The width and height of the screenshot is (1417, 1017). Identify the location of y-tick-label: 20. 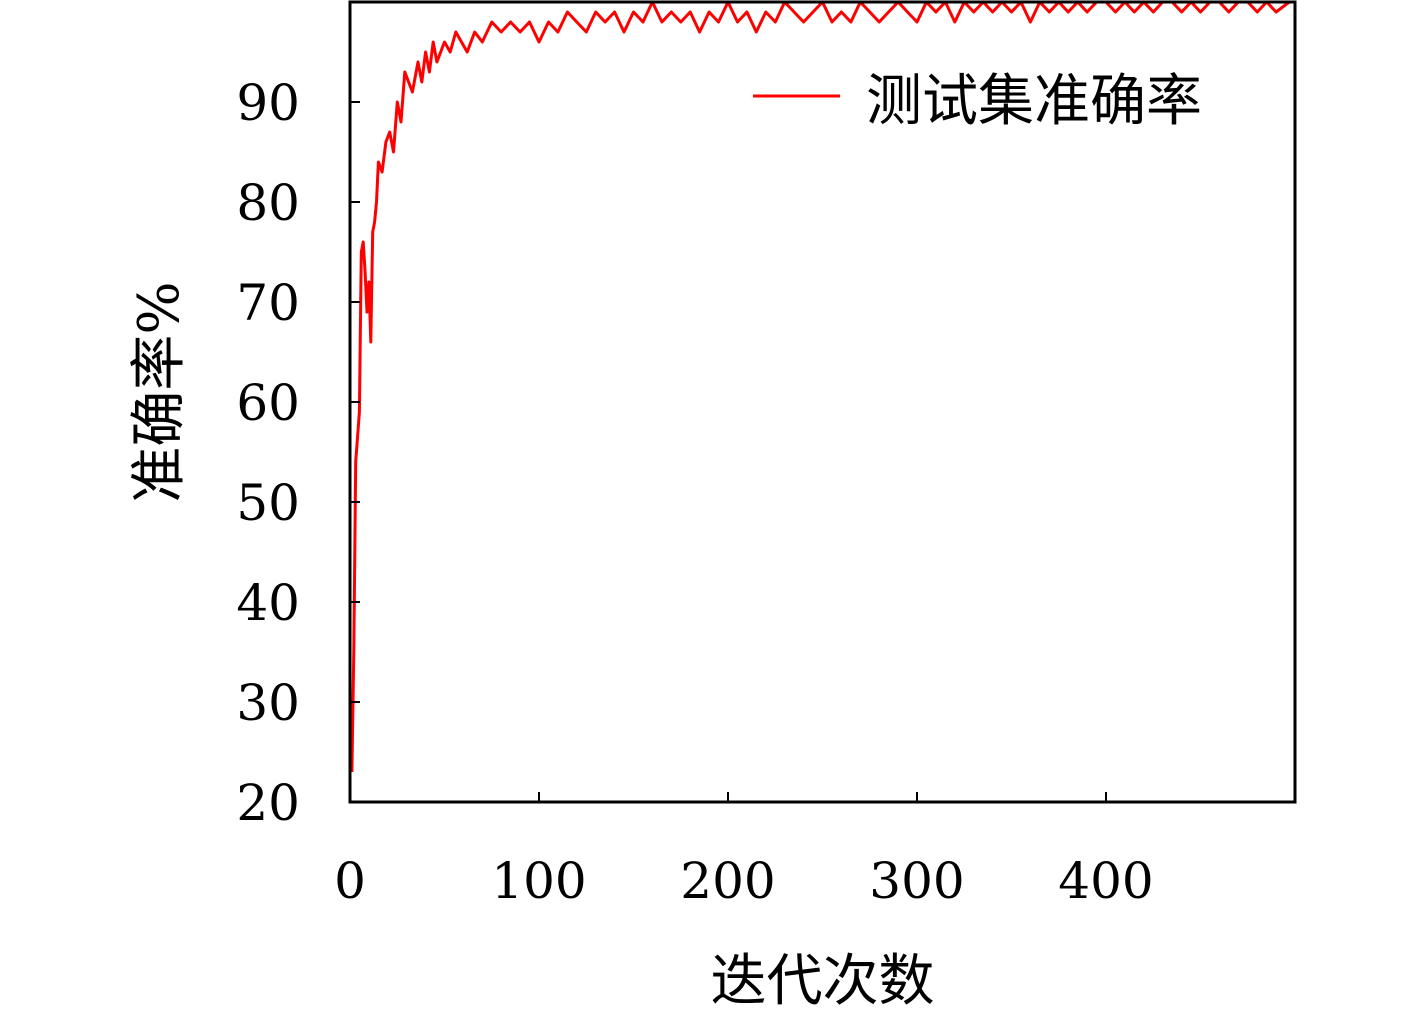
(268, 803).